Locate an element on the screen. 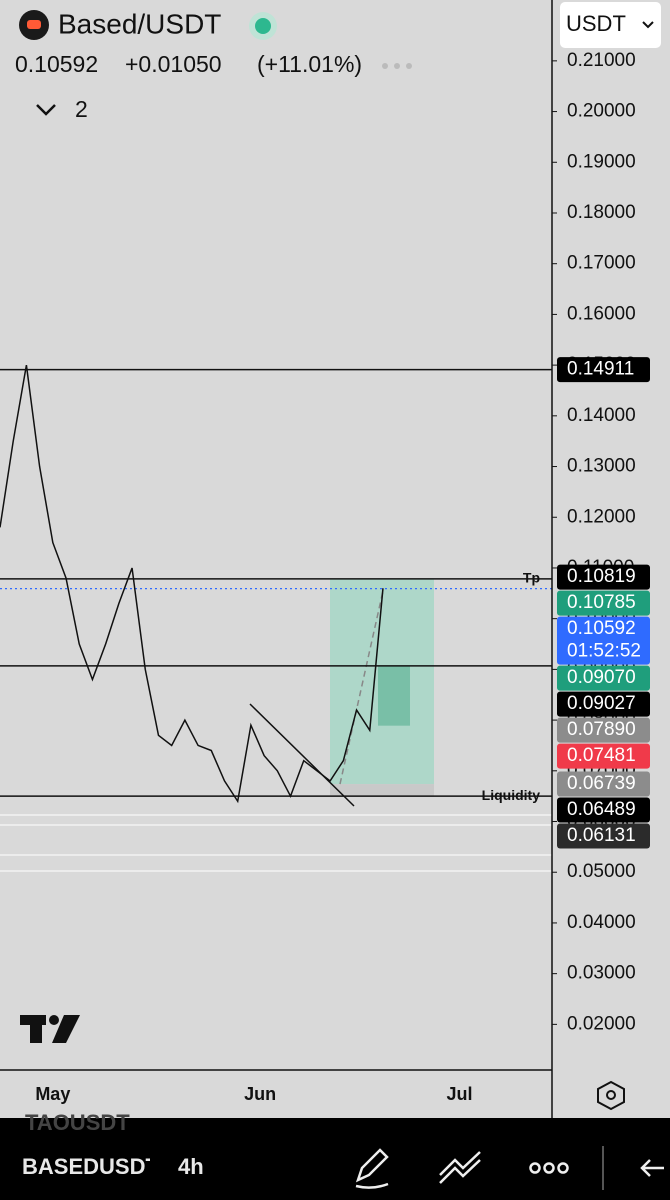 The image size is (670, 1200). time-axis: May Jun Jul is located at coordinates (253, 1094).